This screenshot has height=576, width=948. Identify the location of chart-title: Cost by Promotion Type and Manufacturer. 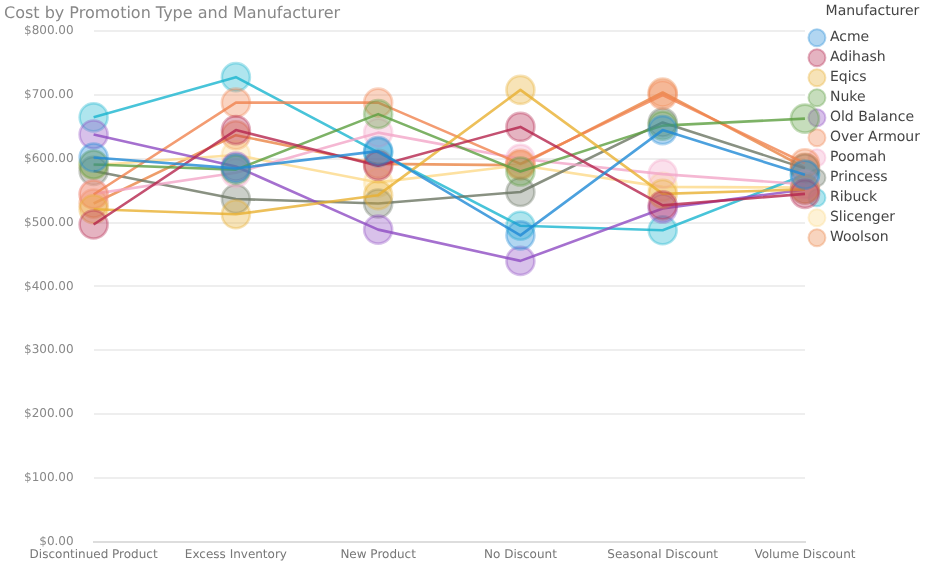
(173, 12).